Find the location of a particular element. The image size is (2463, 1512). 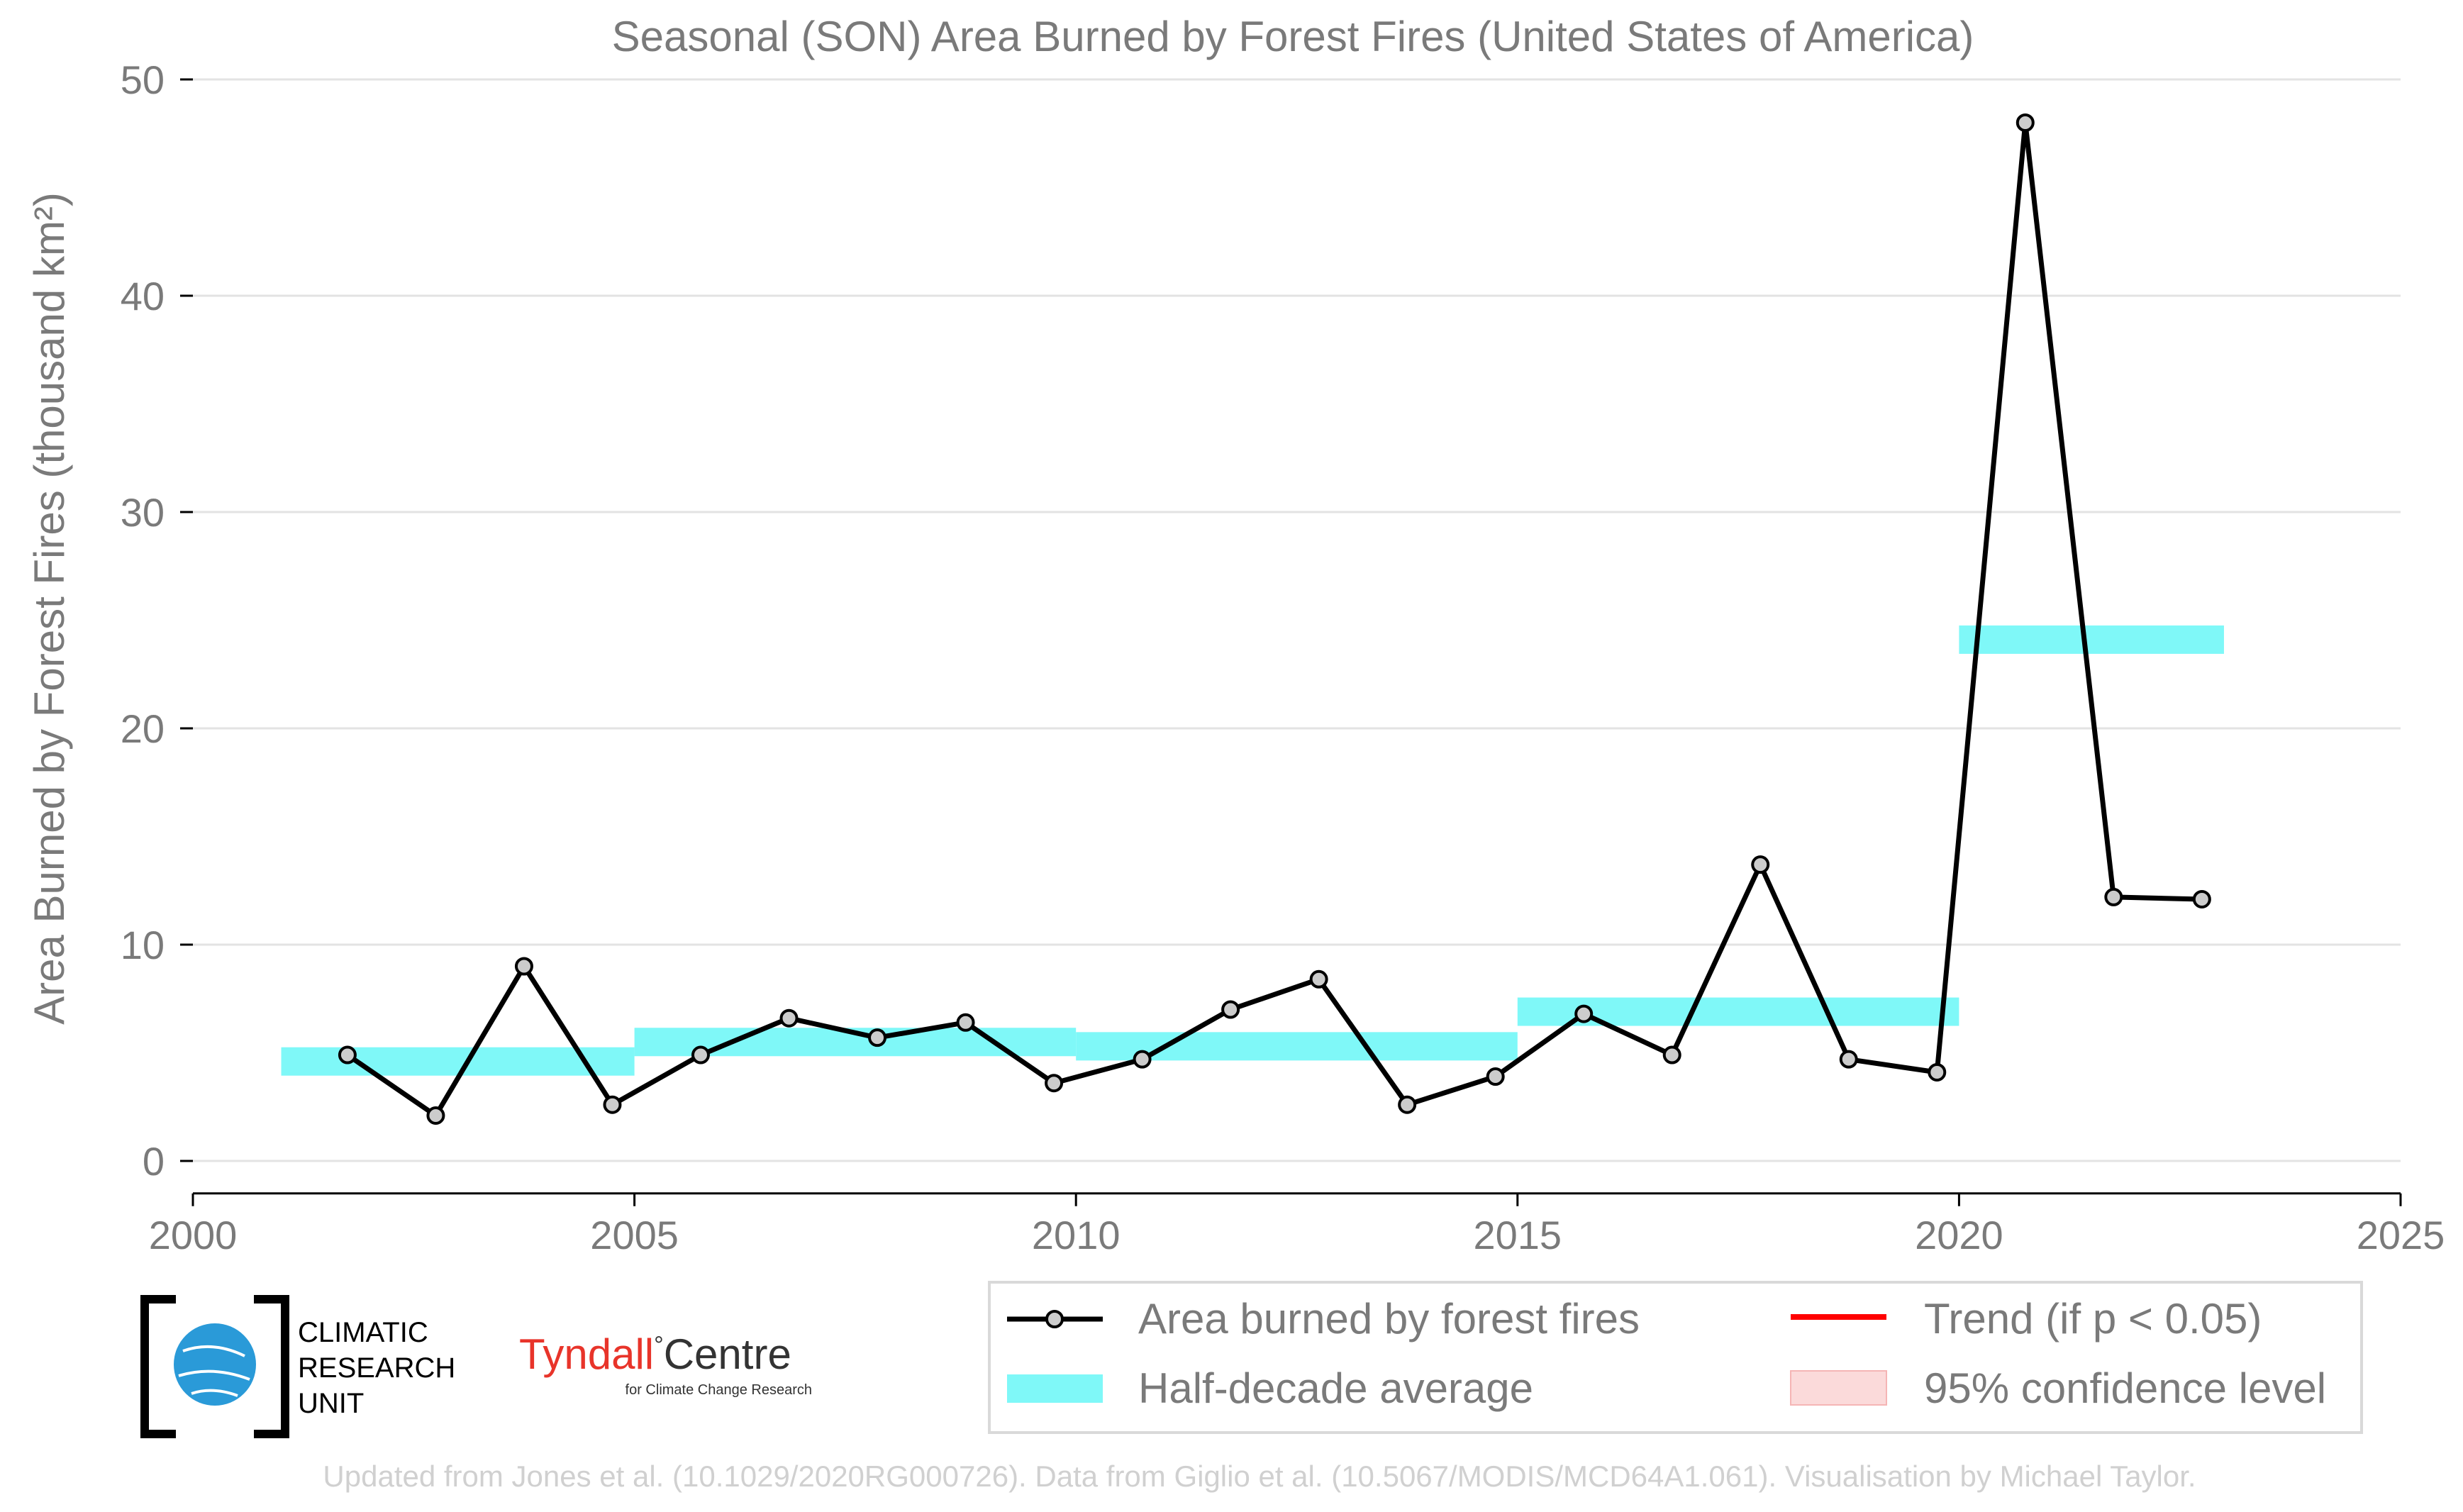

y-tick-label: 50 is located at coordinates (143, 79).